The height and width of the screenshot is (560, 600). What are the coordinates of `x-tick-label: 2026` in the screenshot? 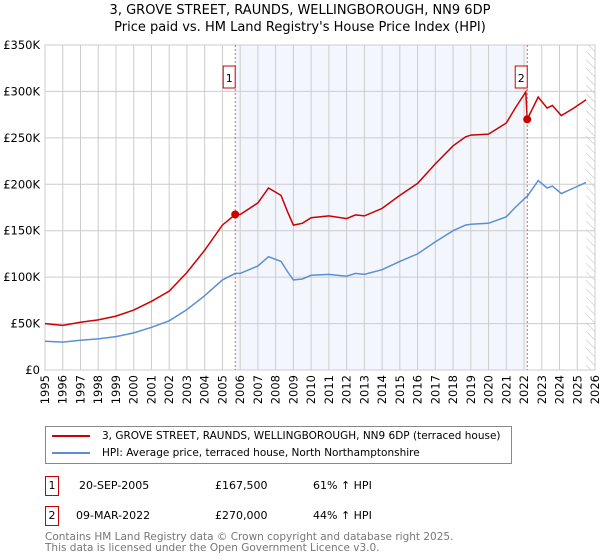 It's located at (594, 389).